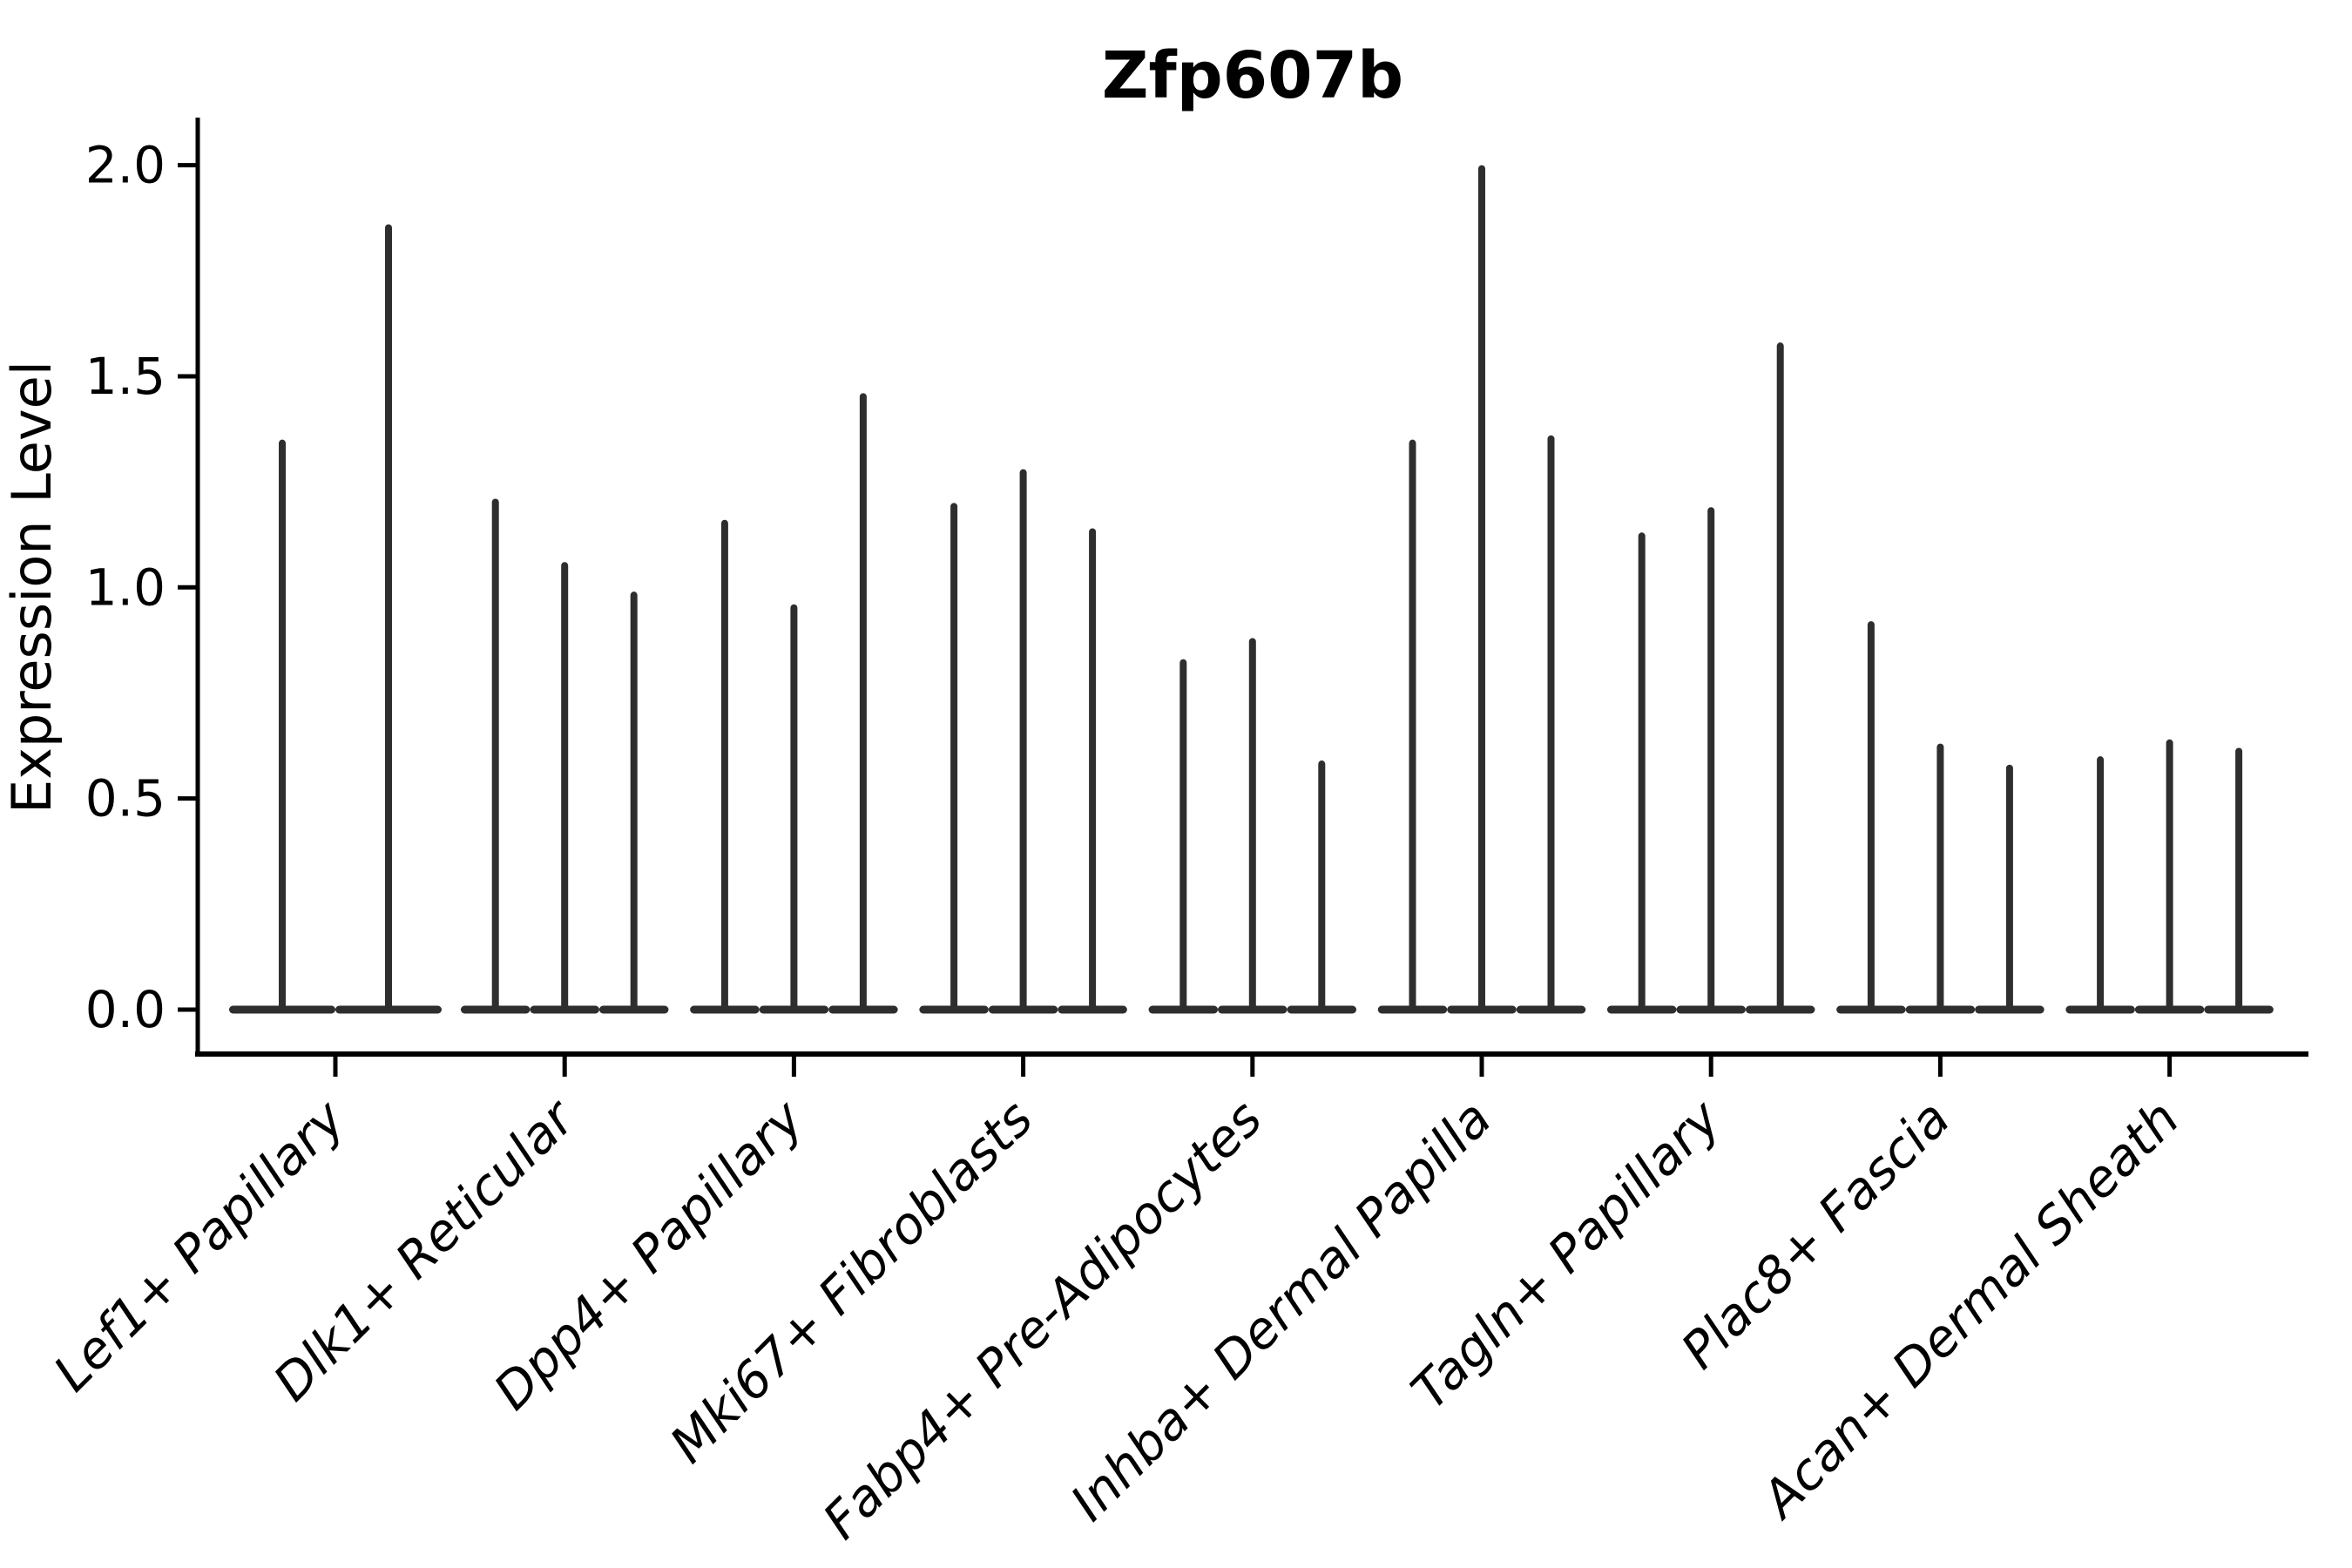 The image size is (2352, 1568). Describe the element at coordinates (125, 587) in the screenshot. I see `y-tick-label: 1.0` at that location.